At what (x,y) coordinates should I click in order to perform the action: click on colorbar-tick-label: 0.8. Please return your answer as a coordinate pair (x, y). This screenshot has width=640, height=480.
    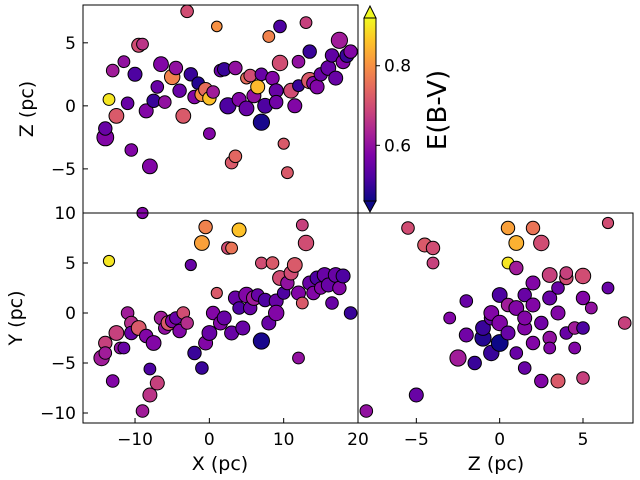
    Looking at the image, I should click on (397, 67).